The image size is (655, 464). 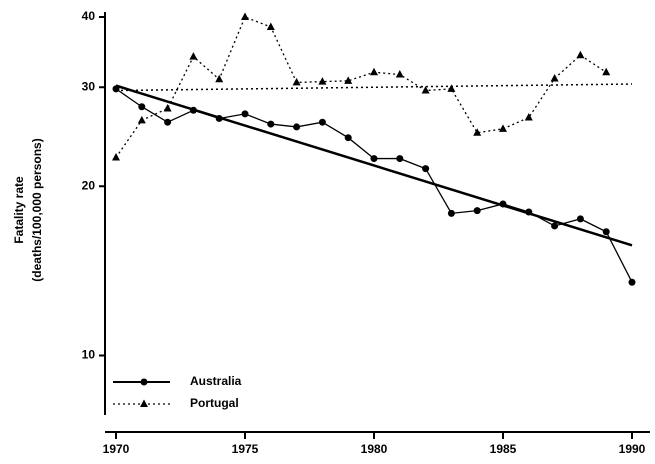 What do you see at coordinates (37, 209) in the screenshot?
I see `y-axis-label: (deaths/100,000 persons)` at bounding box center [37, 209].